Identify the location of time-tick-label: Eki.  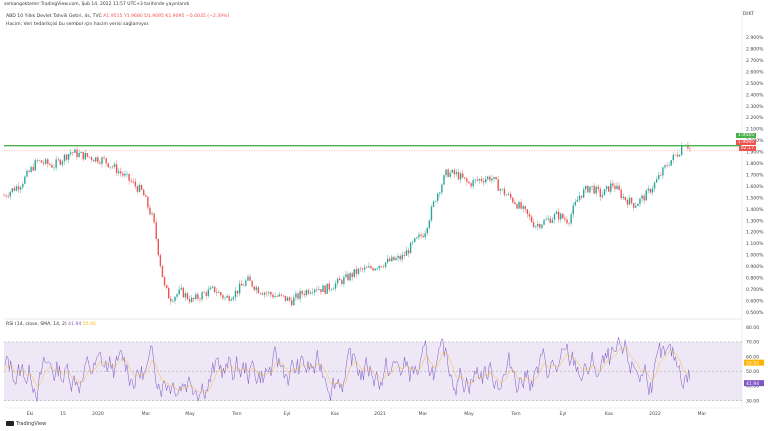
(30, 414).